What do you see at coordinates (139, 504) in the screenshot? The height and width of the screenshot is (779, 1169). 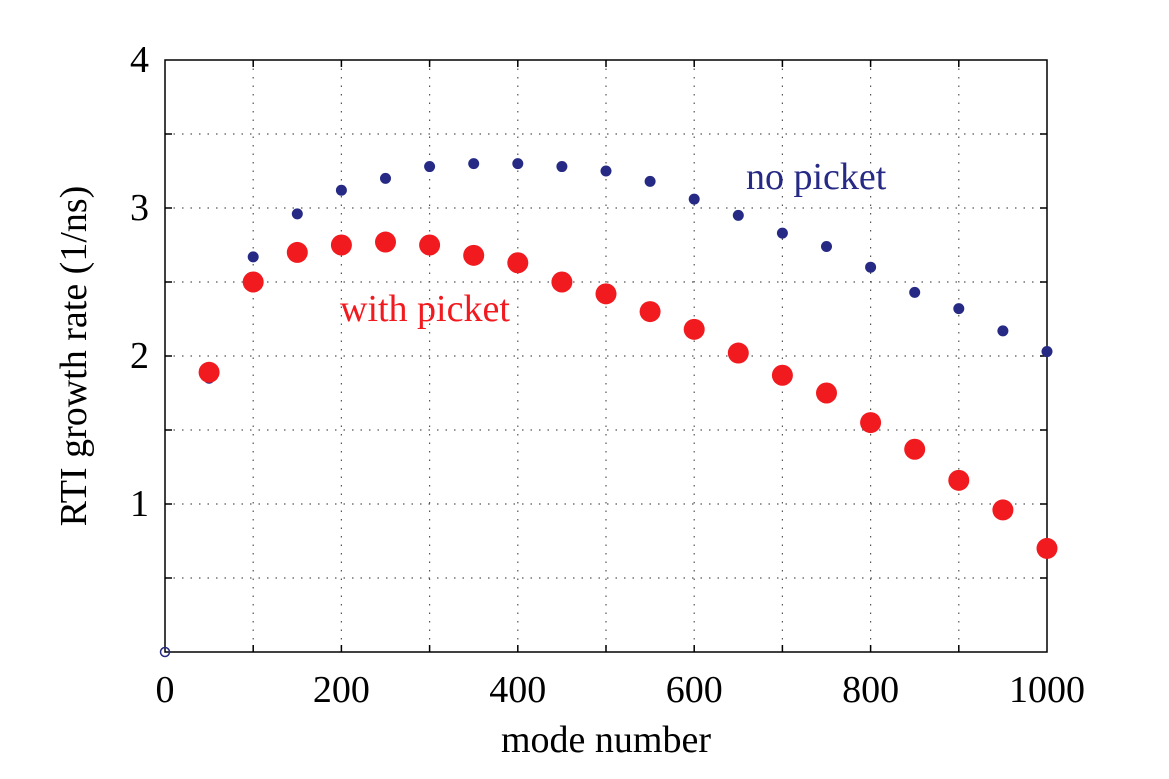 I see `y-tick-label: 1` at bounding box center [139, 504].